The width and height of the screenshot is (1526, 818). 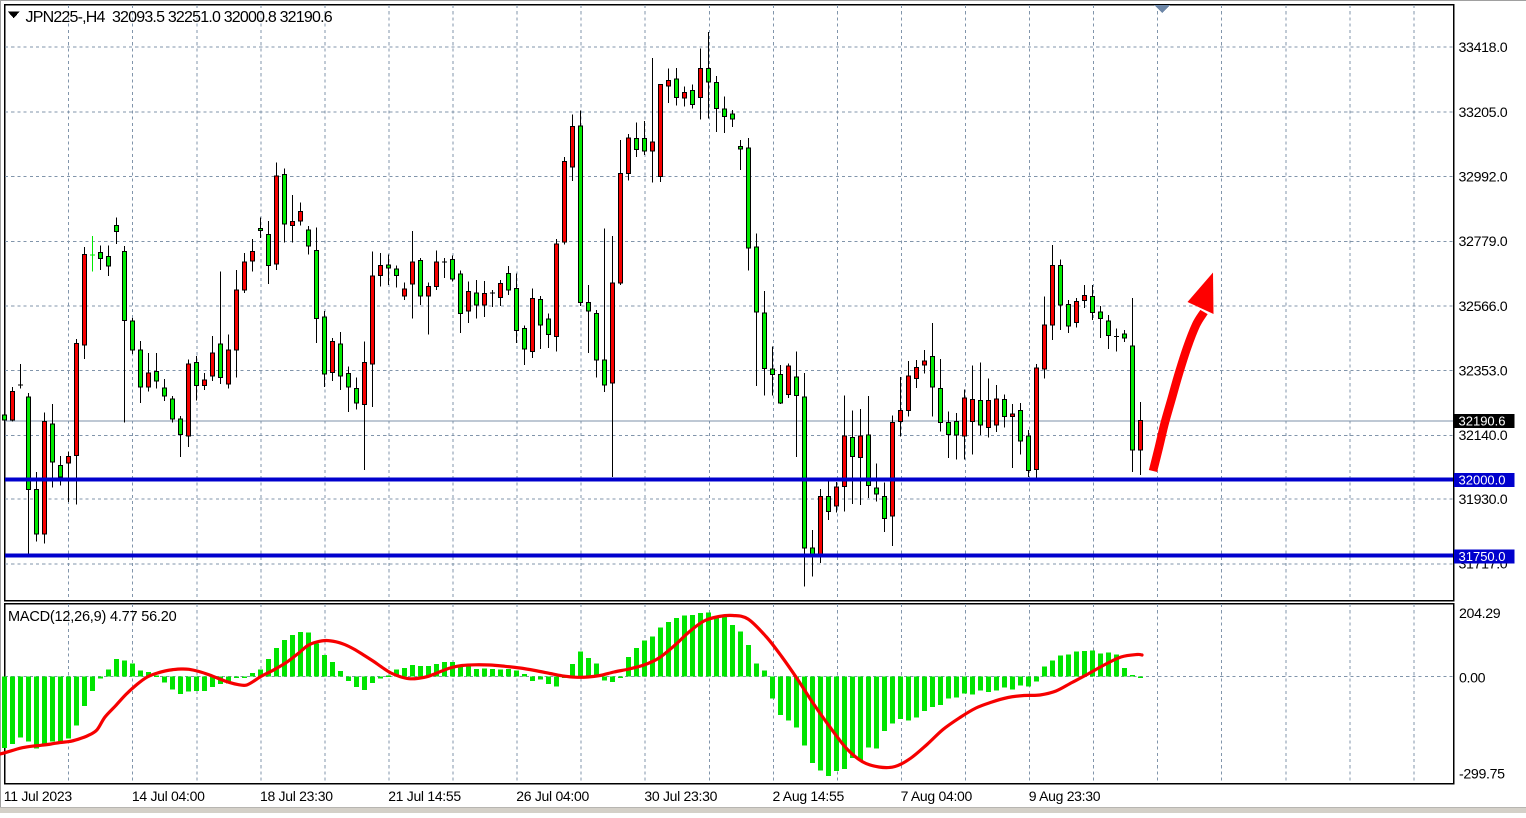 What do you see at coordinates (552, 796) in the screenshot?
I see `svg-text: 26 Jul 04:00` at bounding box center [552, 796].